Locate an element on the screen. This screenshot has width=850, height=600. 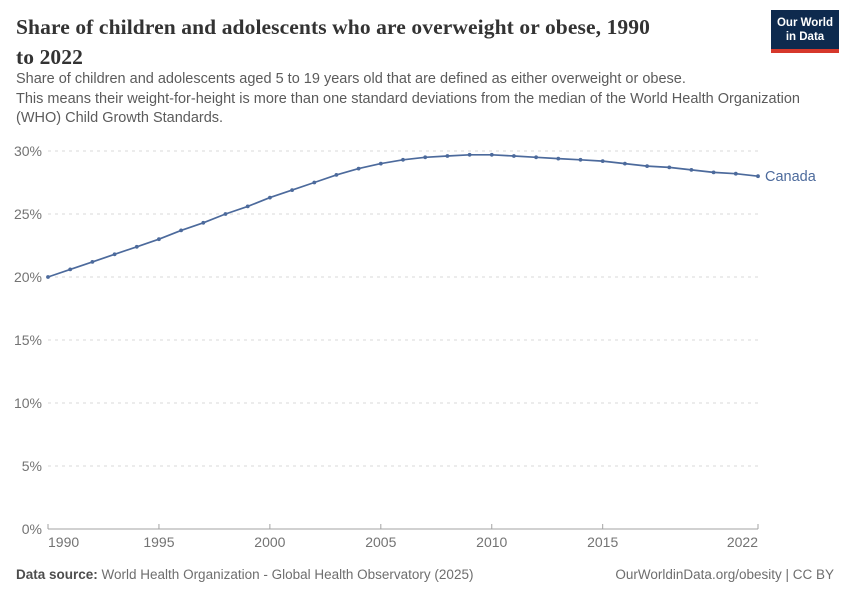
y-axis-tick-label: 15% is located at coordinates (28, 340).